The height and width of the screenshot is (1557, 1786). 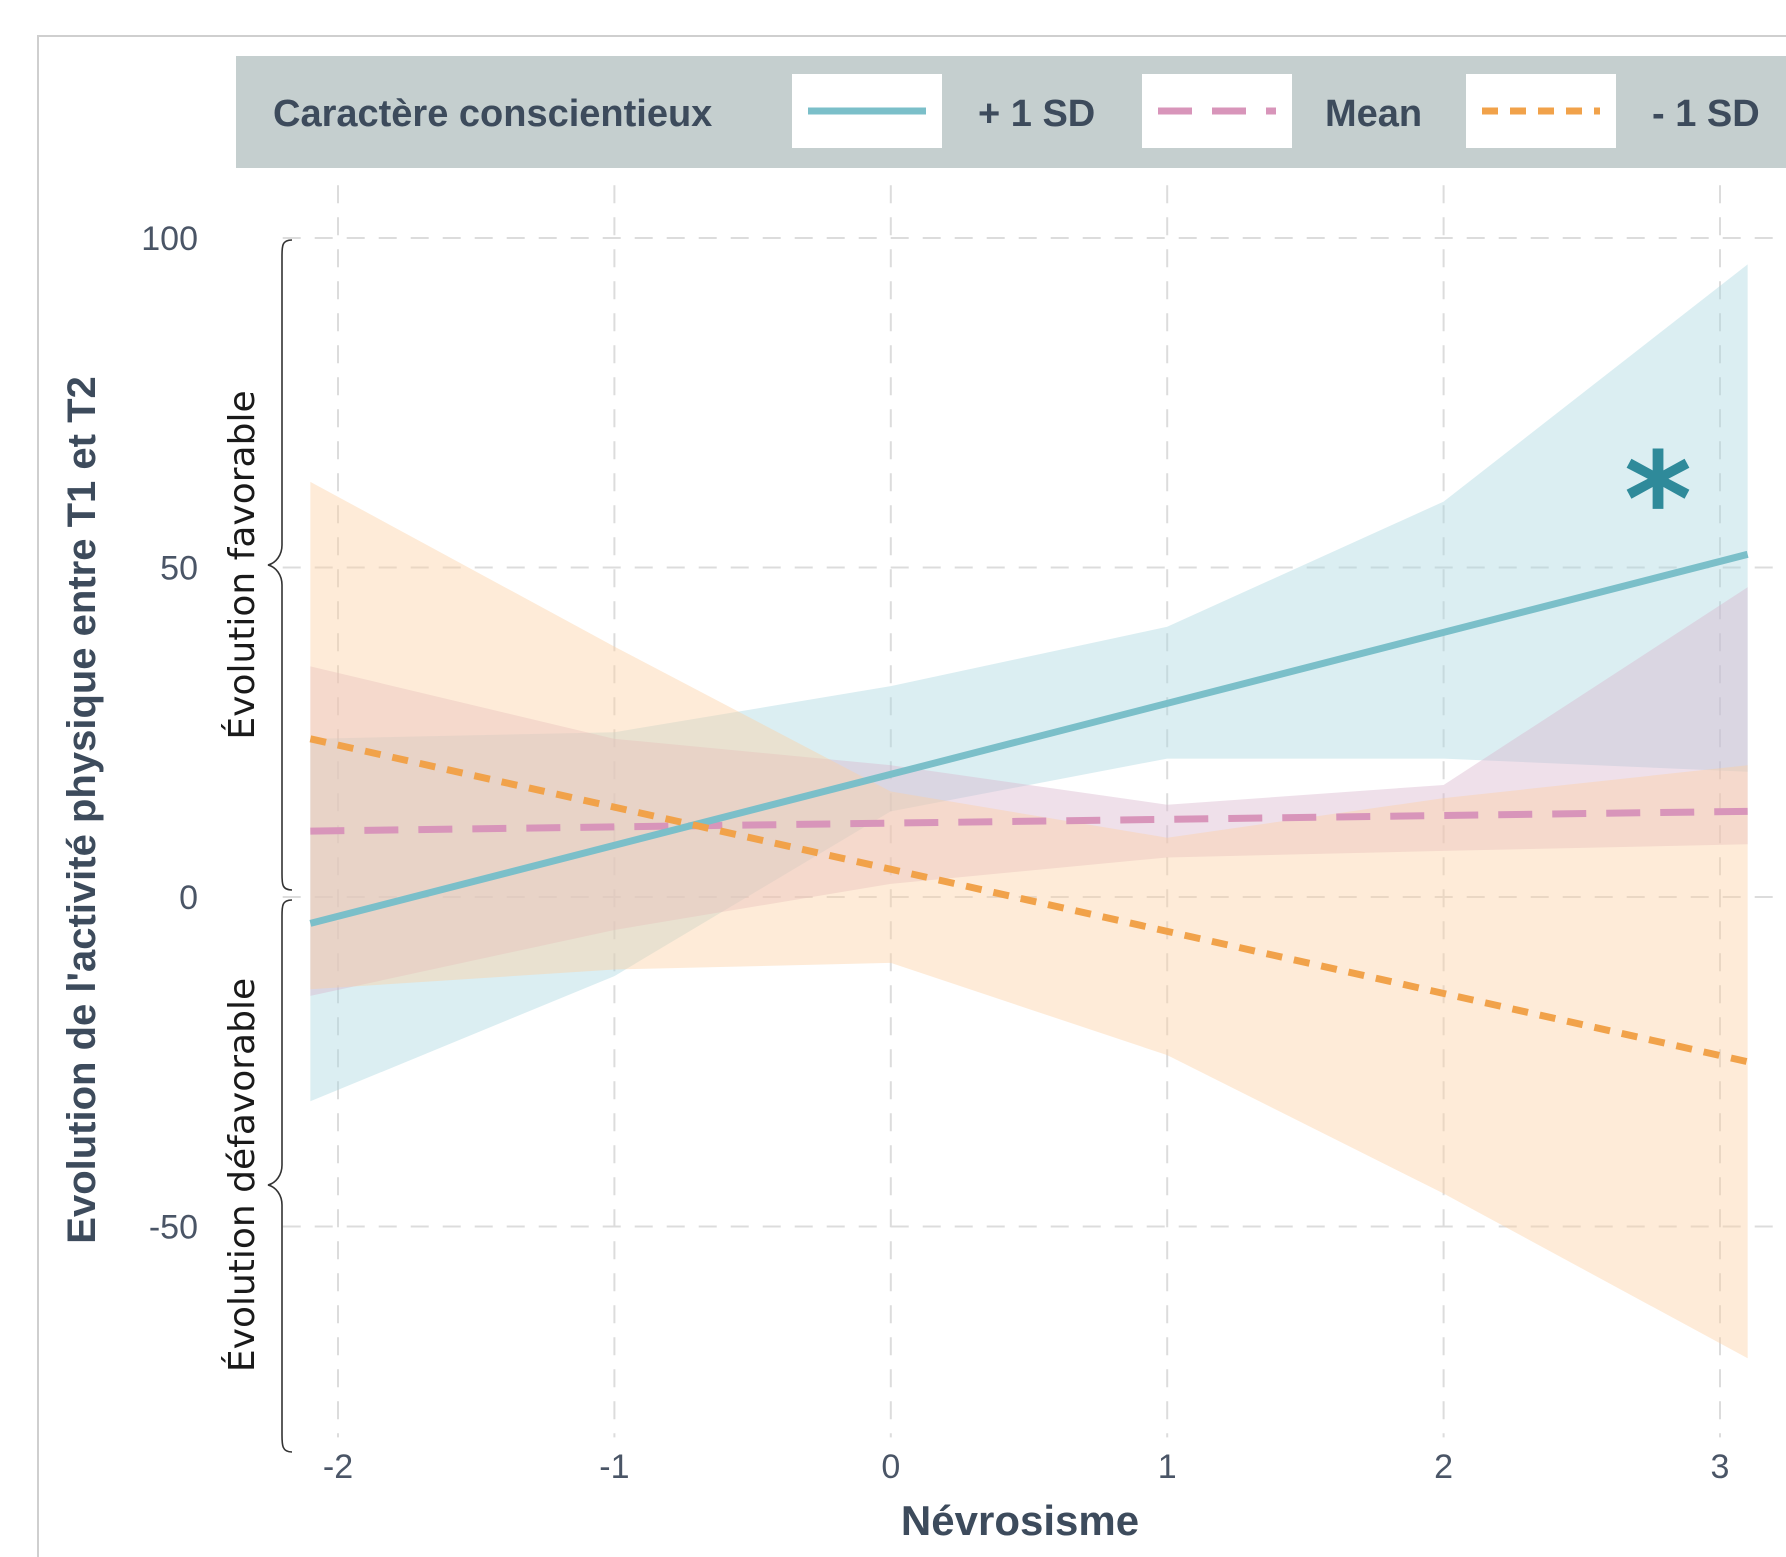 I want to click on y-tick-label-0: 100, so click(x=169, y=239).